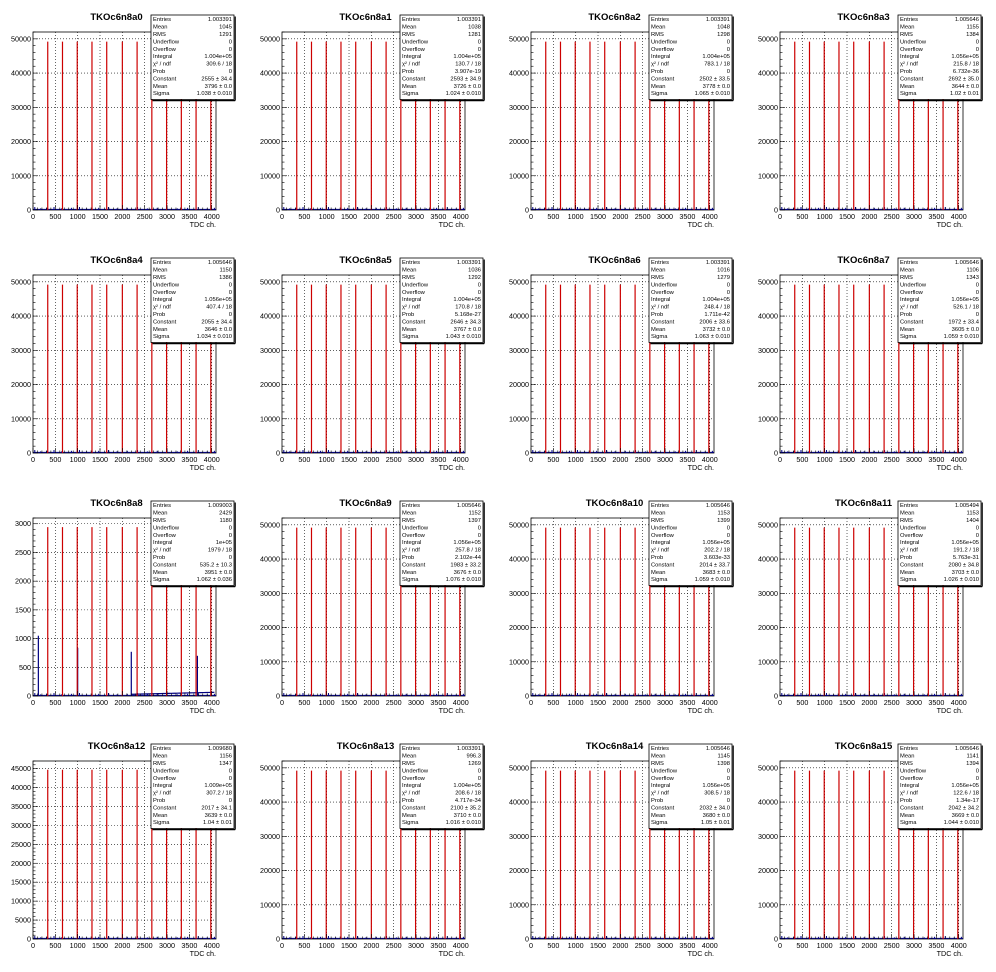 The image size is (996, 972). I want to click on stats-value: 1.004e+05, so click(467, 57).